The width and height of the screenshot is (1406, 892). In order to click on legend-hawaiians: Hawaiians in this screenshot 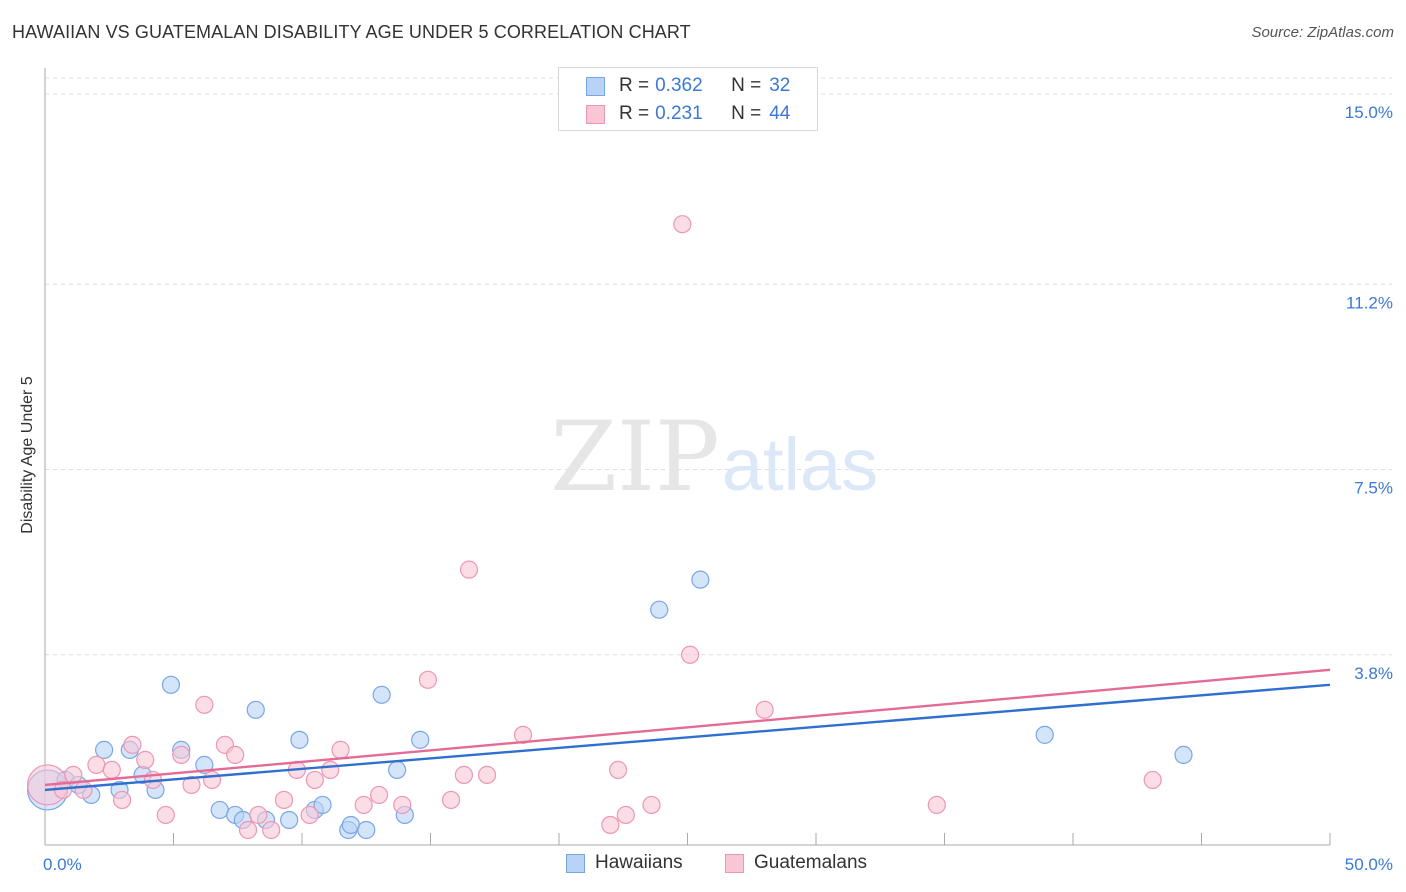, I will do `click(624, 863)`.